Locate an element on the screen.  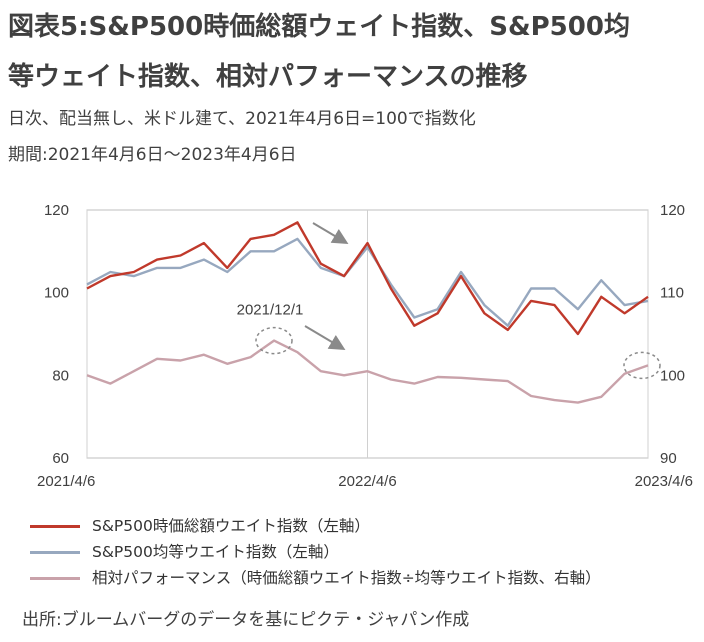
legend-label-cap-weighted: S&P500時価総額ウエイト指数（左軸） is located at coordinates (231, 526).